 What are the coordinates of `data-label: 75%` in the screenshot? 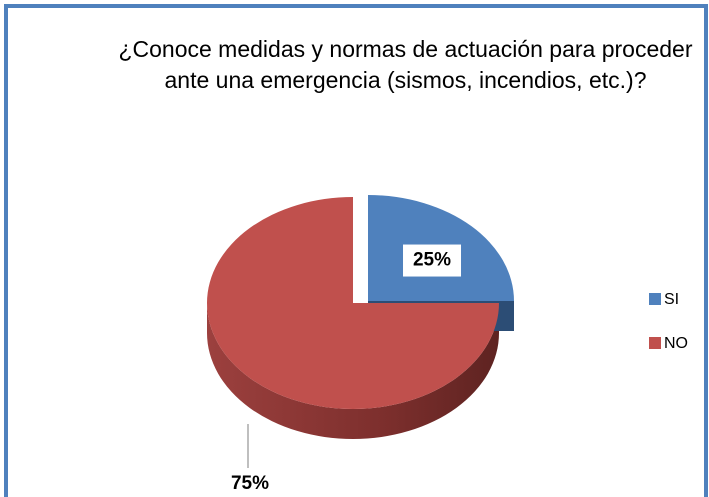 It's located at (250, 483).